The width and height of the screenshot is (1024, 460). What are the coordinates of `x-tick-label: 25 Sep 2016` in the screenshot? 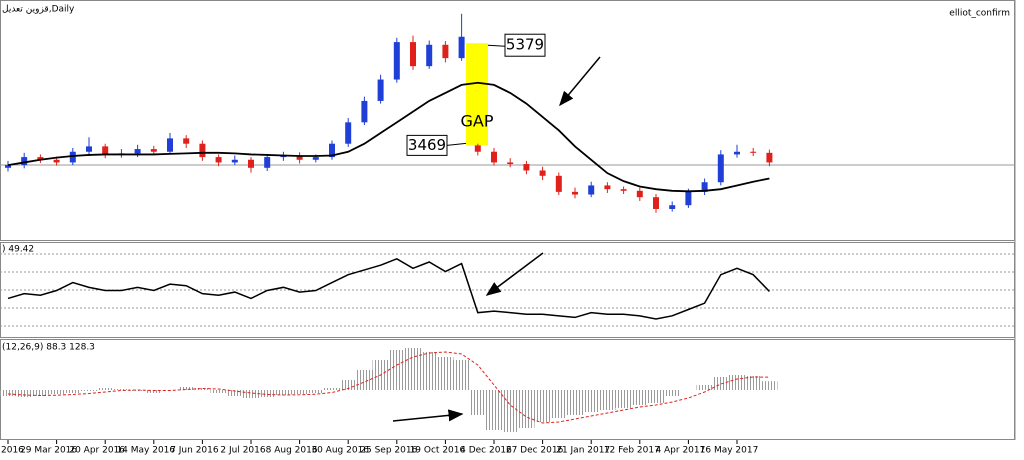 It's located at (388, 451).